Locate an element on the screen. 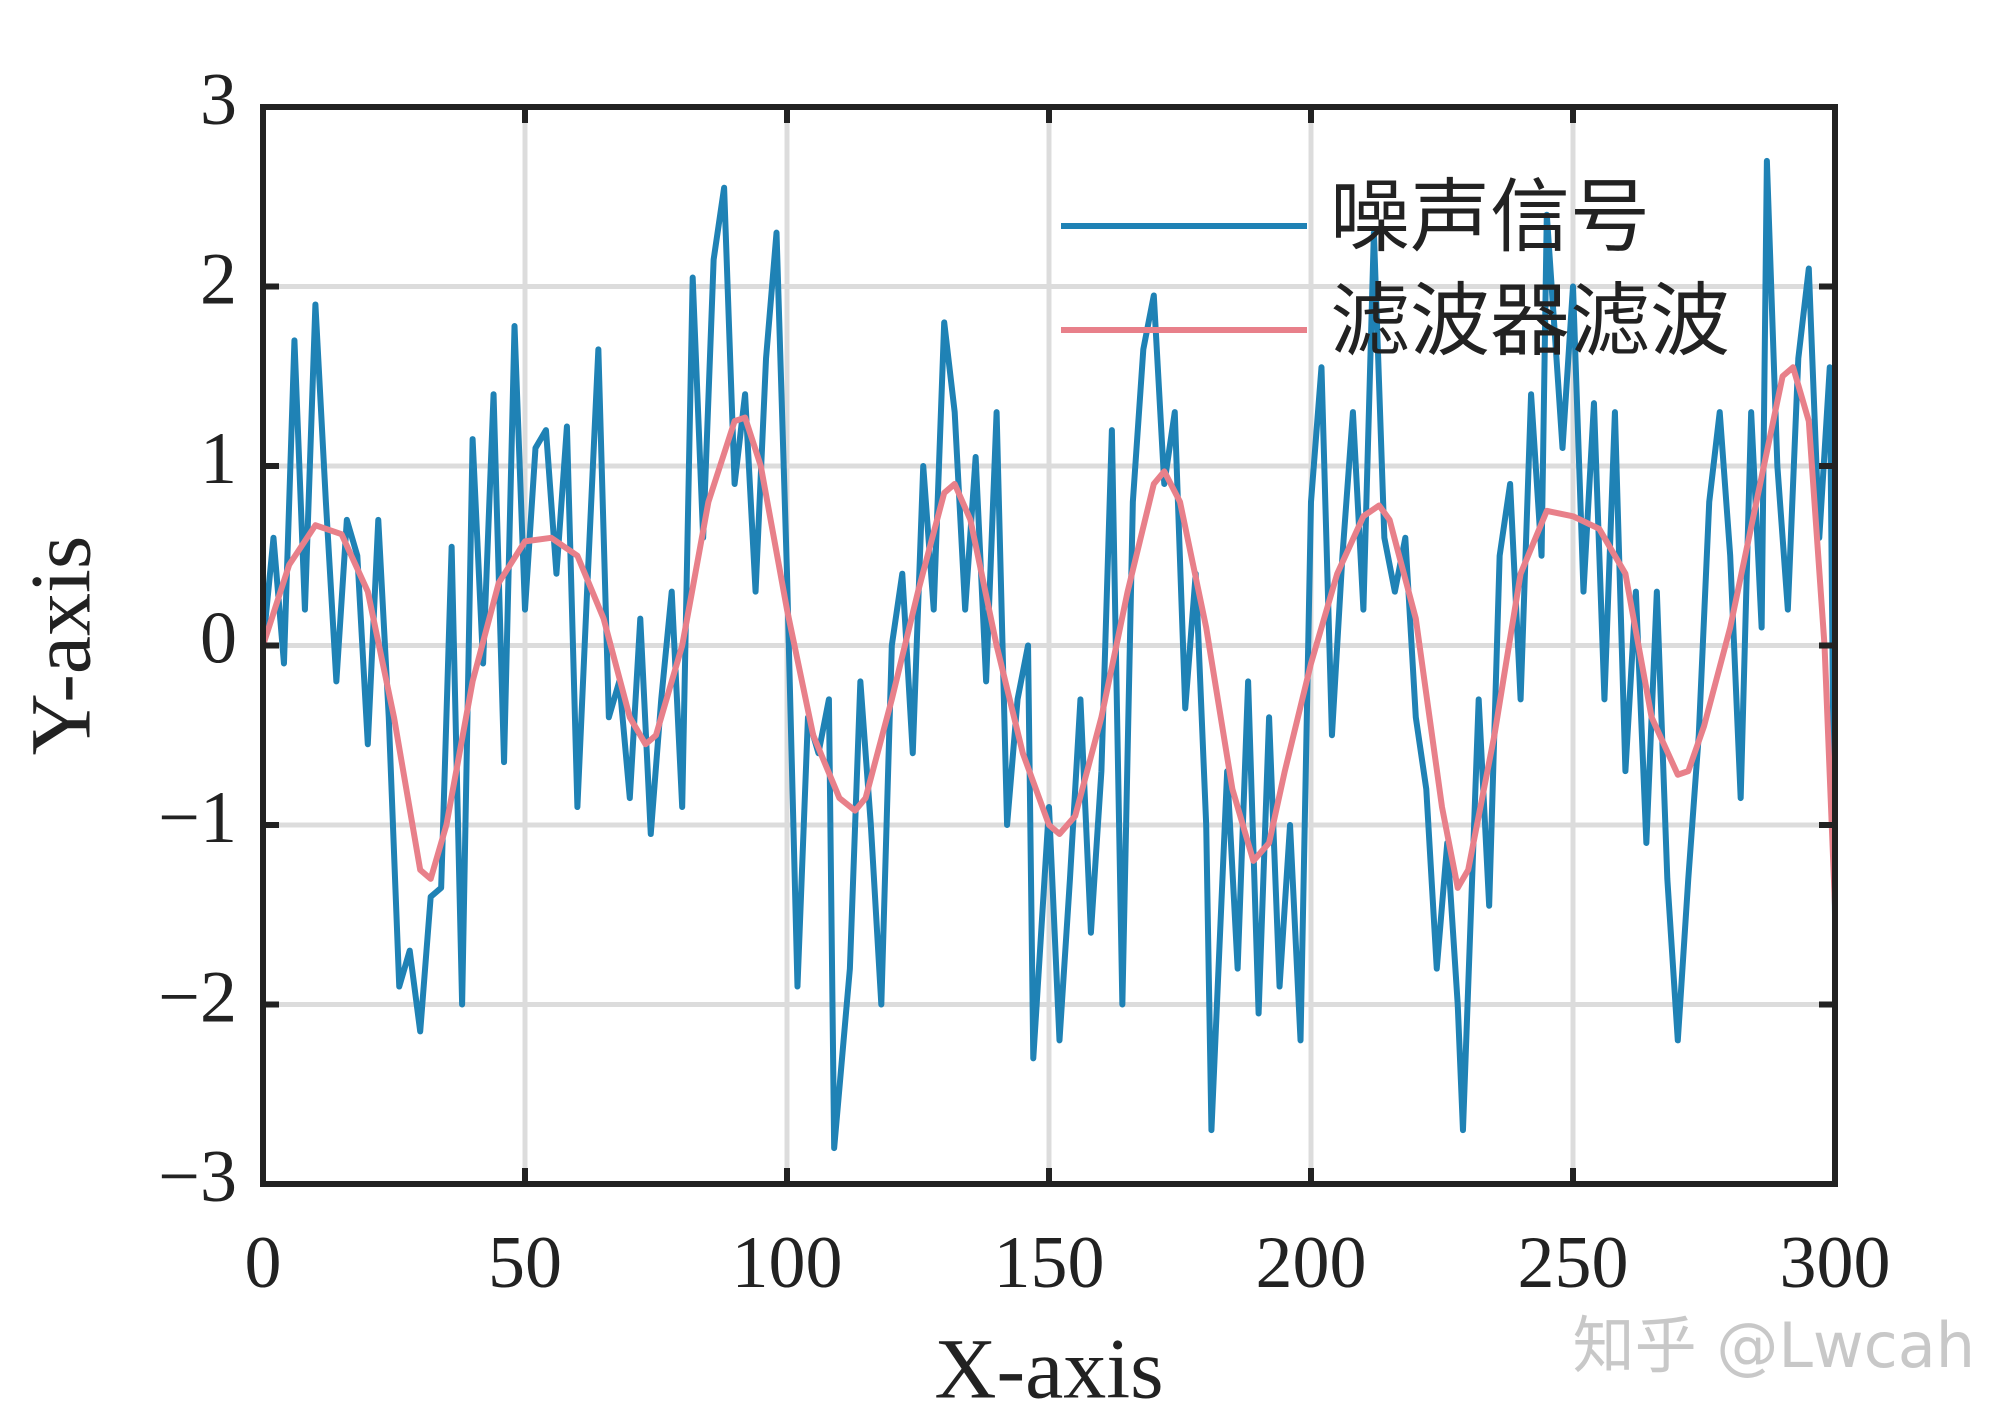  y-tick-label: 2 is located at coordinates (218, 279).